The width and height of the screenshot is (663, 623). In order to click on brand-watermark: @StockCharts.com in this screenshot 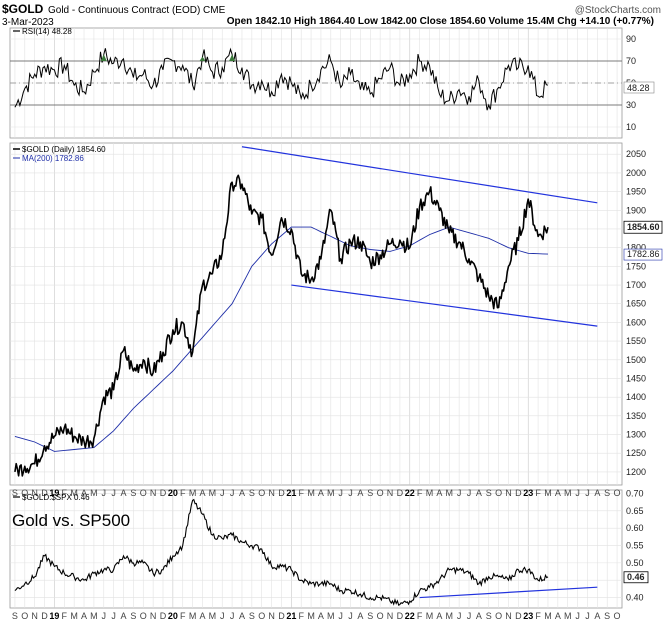, I will do `click(618, 10)`.